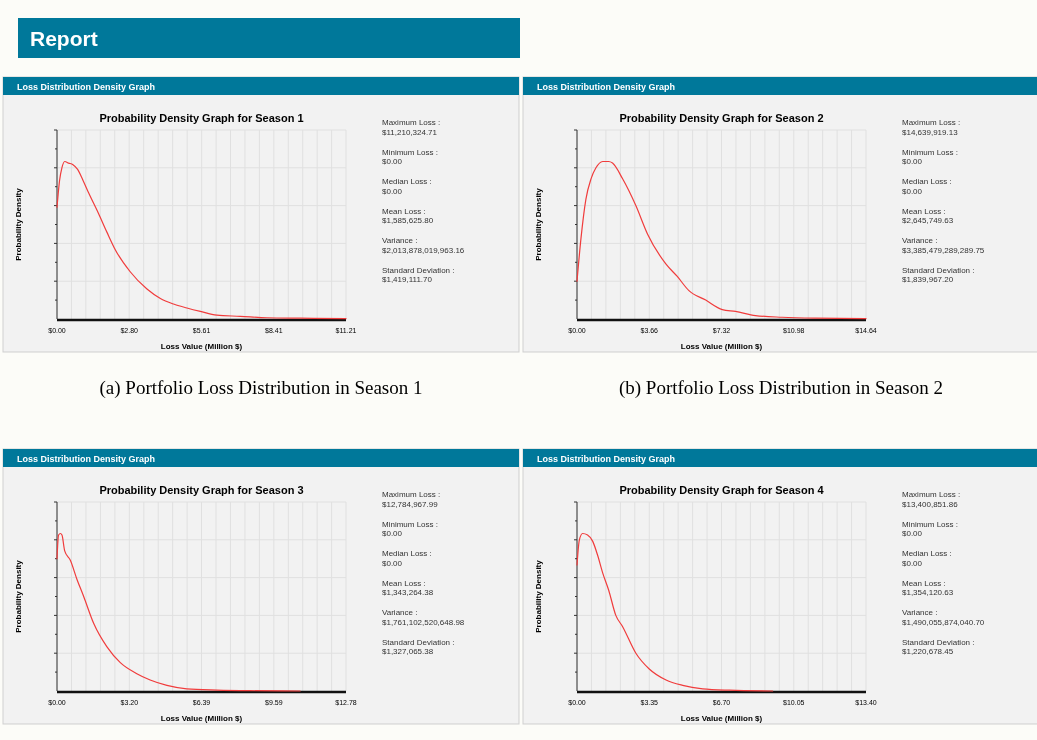 The height and width of the screenshot is (740, 1037). I want to click on text: Variance : $1,490,055,874,040.70, so click(943, 617).